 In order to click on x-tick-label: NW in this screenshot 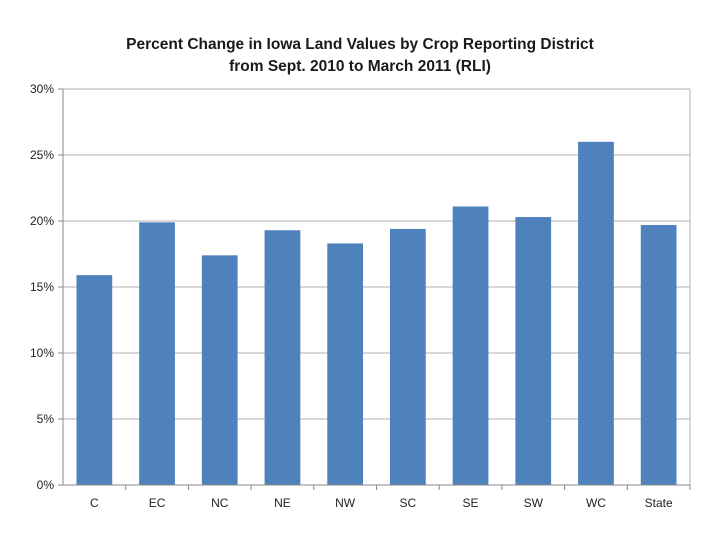, I will do `click(345, 503)`.